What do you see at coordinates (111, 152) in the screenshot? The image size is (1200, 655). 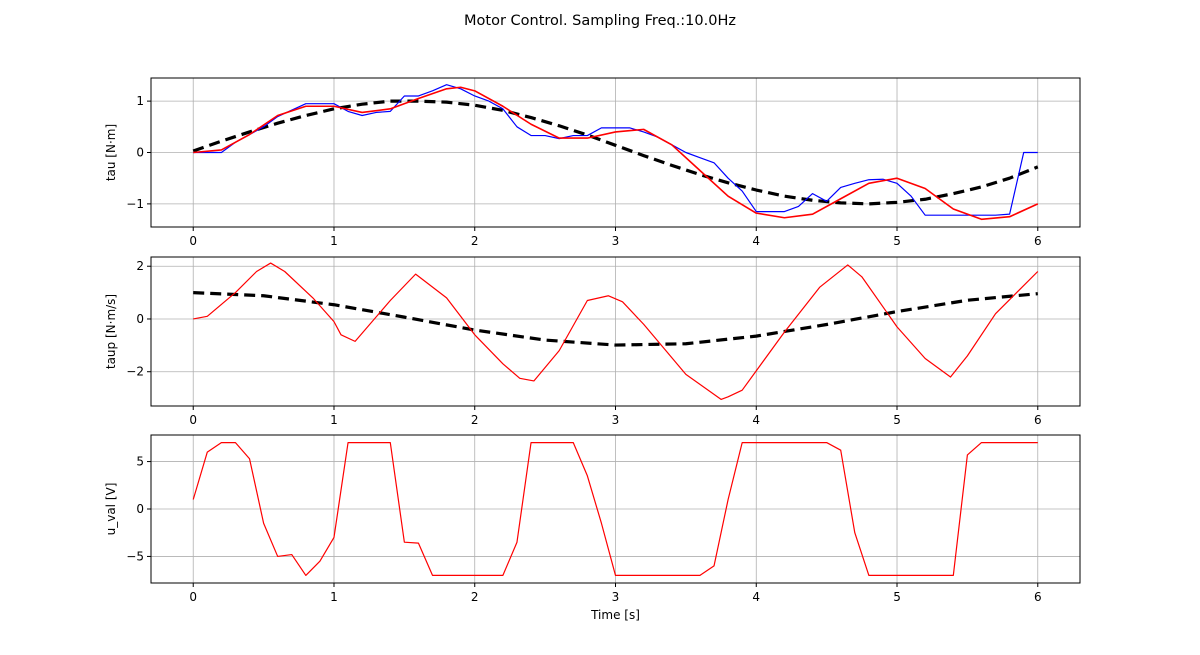 I see `y-axis-label: tau [N·m]` at bounding box center [111, 152].